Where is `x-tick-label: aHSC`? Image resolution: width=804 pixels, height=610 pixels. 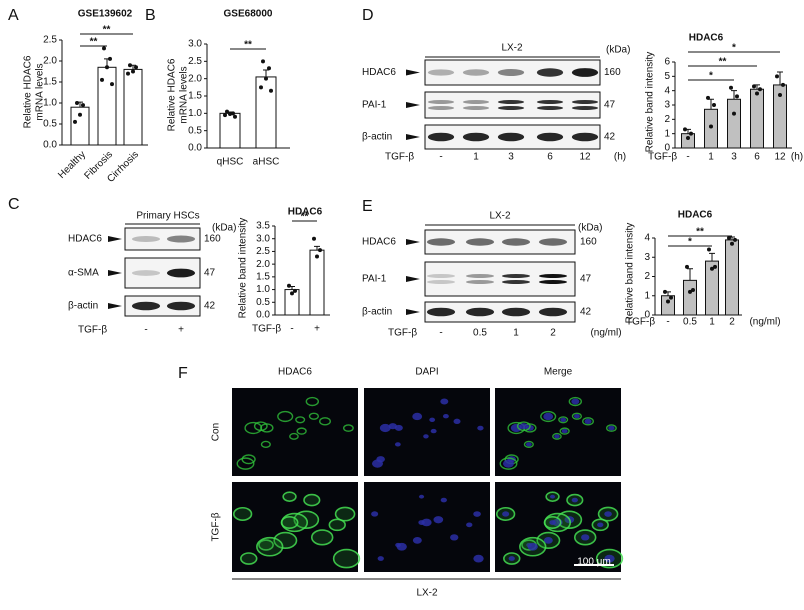
x-tick-label: aHSC is located at coordinates (266, 162).